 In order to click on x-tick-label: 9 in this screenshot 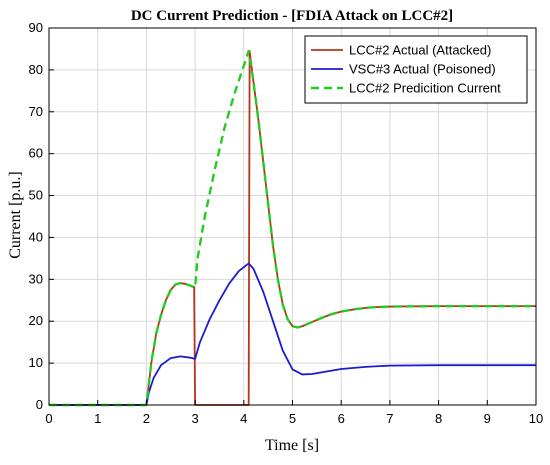, I will do `click(487, 418)`.